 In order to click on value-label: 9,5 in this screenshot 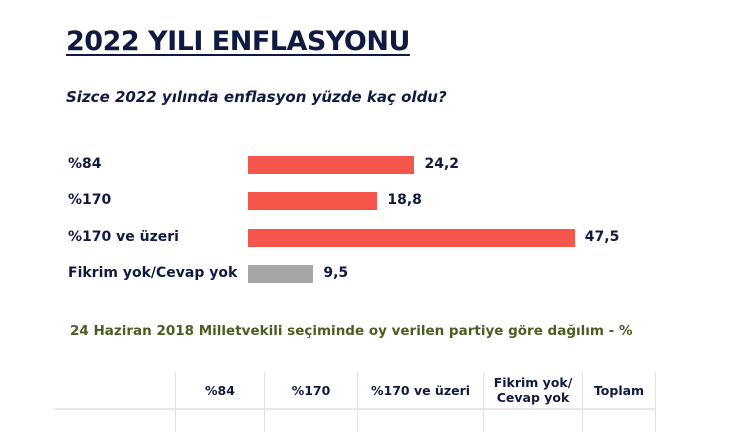, I will do `click(336, 273)`.